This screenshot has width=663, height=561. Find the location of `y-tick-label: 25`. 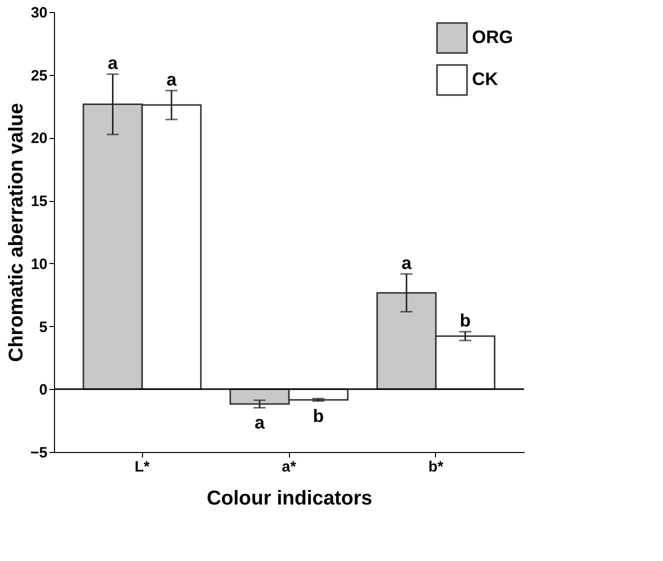

y-tick-label: 25 is located at coordinates (39, 75).